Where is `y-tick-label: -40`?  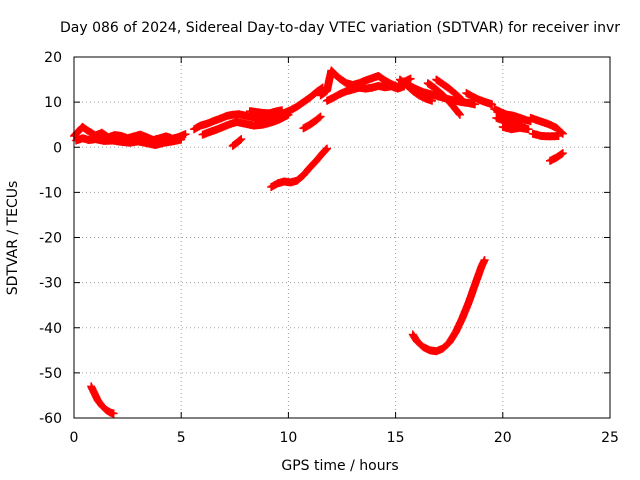 y-tick-label: -40 is located at coordinates (50, 329).